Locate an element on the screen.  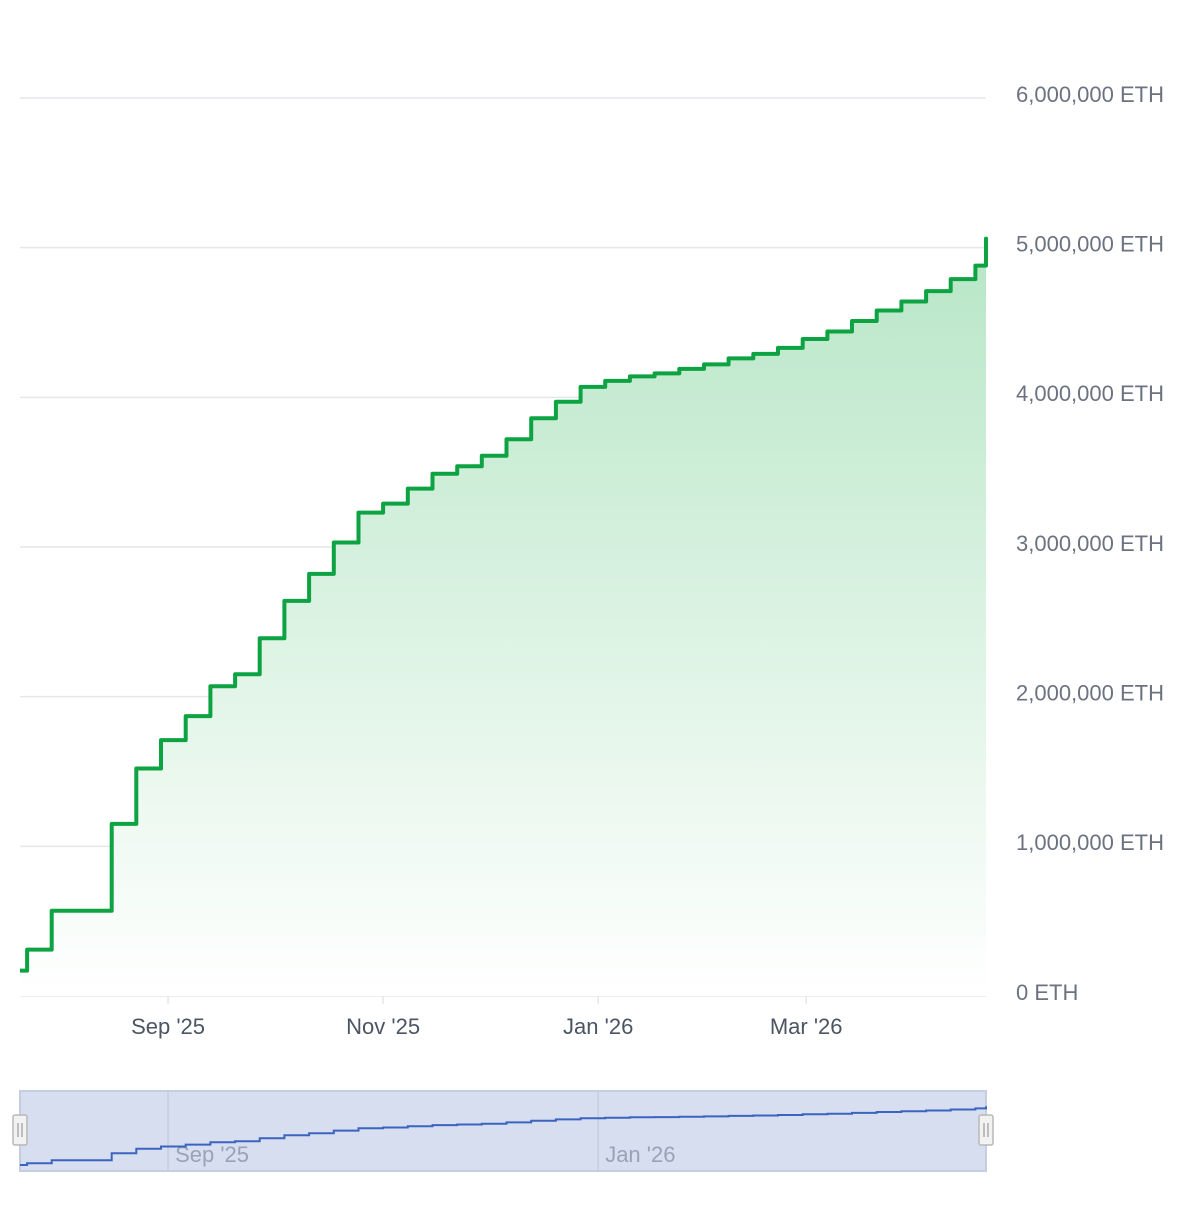
range-navigator: Sep '25 Jan '26 is located at coordinates (503, 1131).